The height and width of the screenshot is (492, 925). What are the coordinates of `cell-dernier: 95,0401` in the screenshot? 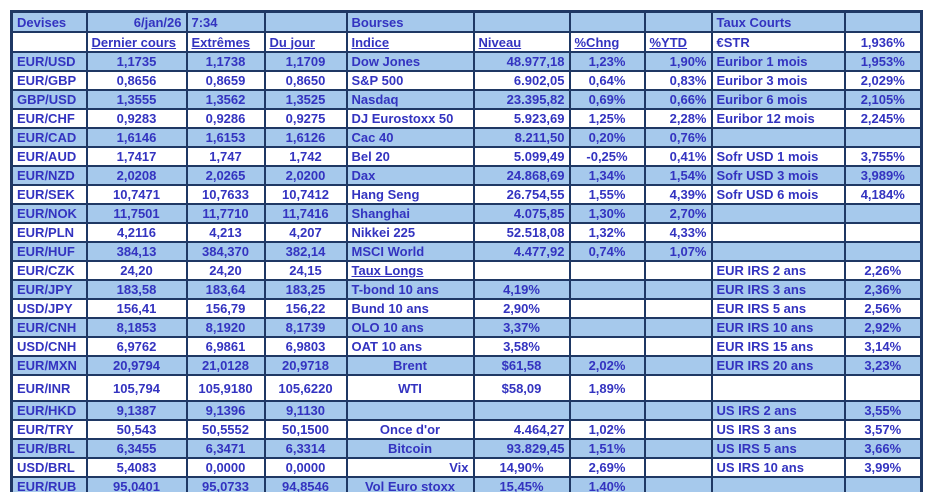 It's located at (136, 484).